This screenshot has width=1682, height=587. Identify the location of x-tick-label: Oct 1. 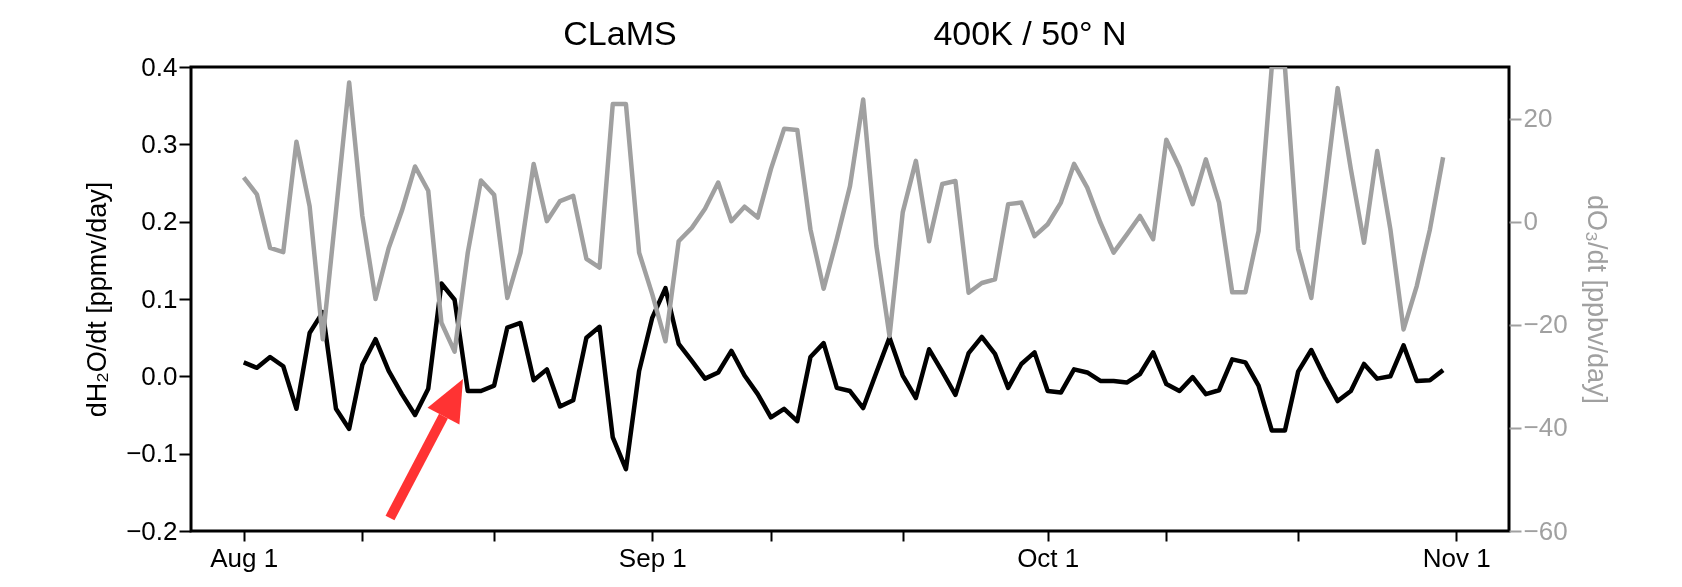
(1048, 557).